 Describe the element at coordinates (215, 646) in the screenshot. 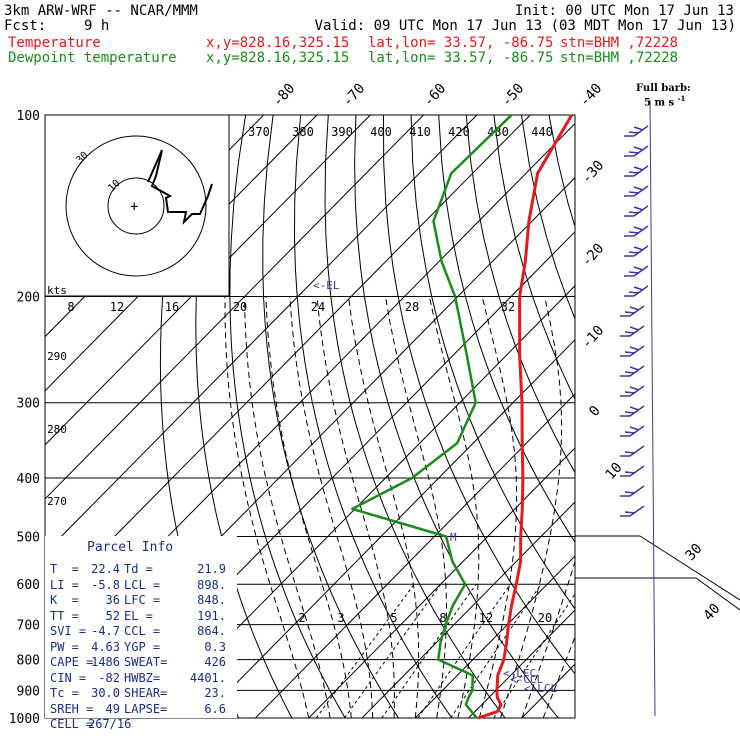

I see `parcel-cell: 0.3` at that location.